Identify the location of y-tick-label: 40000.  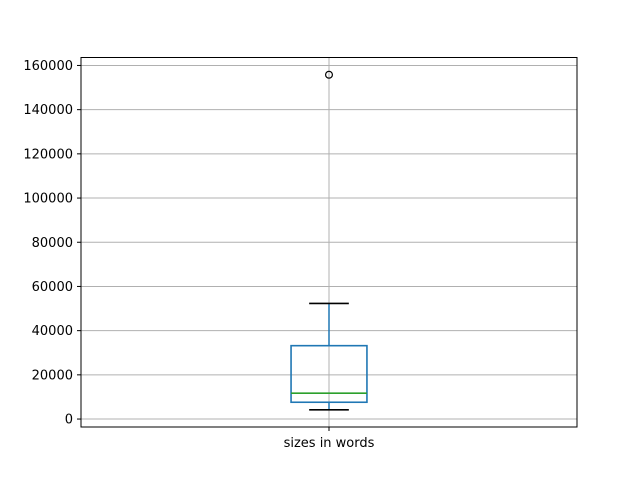
(52, 331).